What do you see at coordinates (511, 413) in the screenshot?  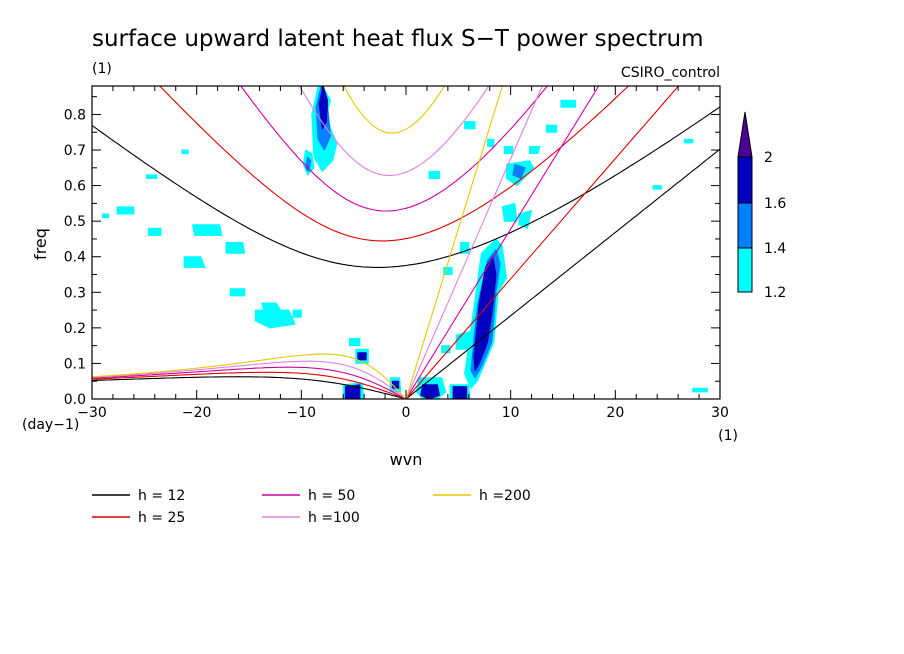 I see `x-tick-label: 10` at bounding box center [511, 413].